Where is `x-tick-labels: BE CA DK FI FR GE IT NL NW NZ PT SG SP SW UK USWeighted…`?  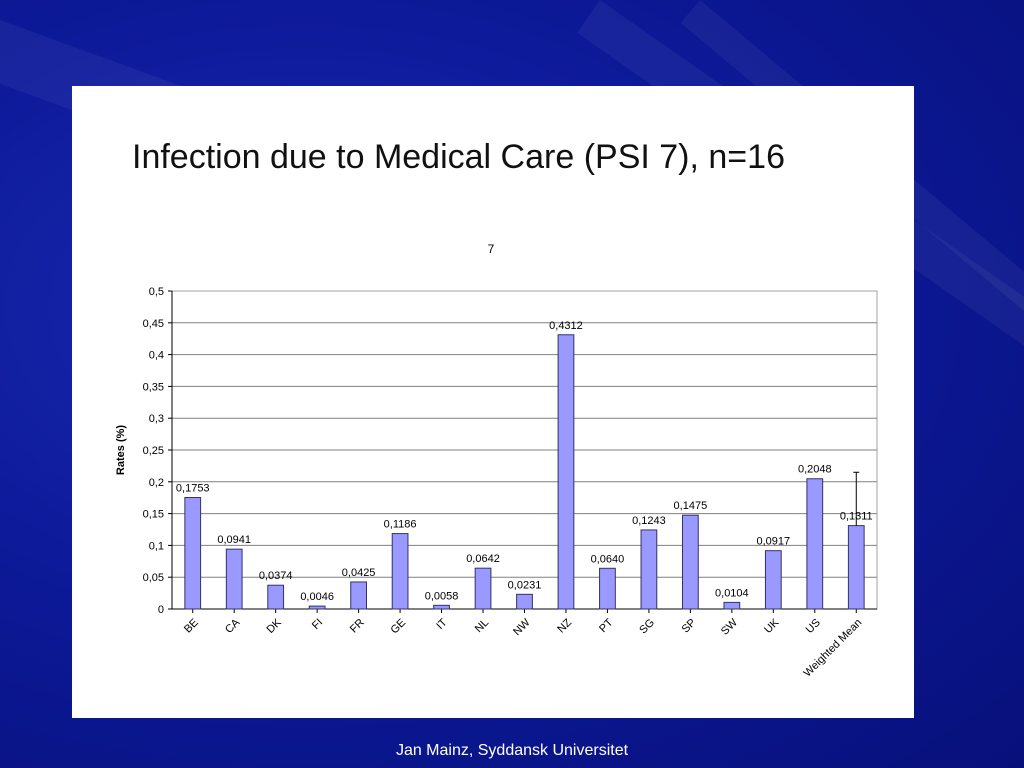
x-tick-labels: BE CA DK FI FR GE IT NL NW NZ PT SG SP SW UK USWeighted… is located at coordinates (523, 647).